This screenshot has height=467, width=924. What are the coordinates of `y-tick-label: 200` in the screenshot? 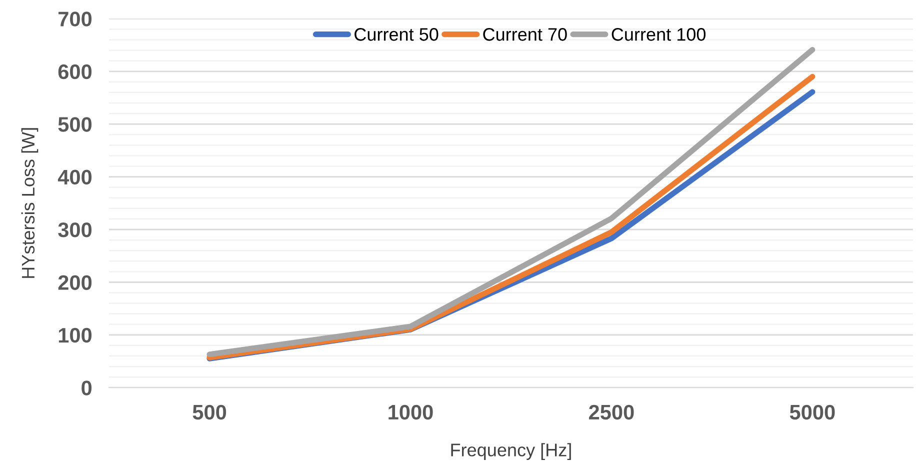 It's located at (75, 282).